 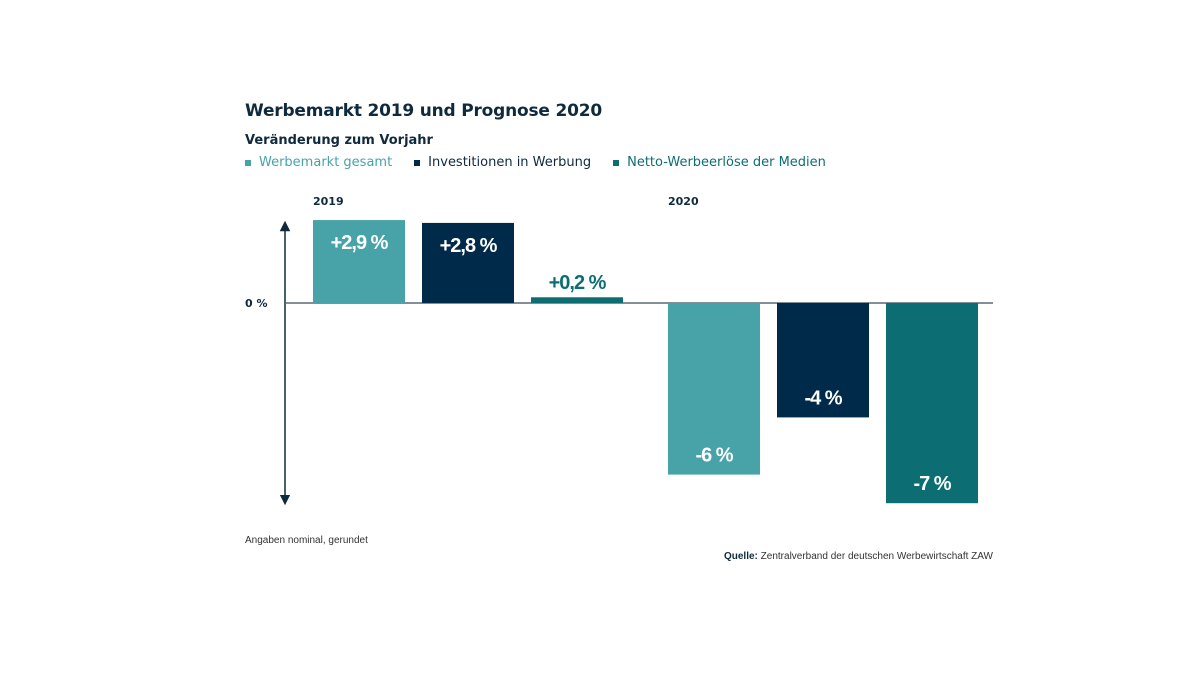 What do you see at coordinates (256, 303) in the screenshot?
I see `zero-label: 0 %` at bounding box center [256, 303].